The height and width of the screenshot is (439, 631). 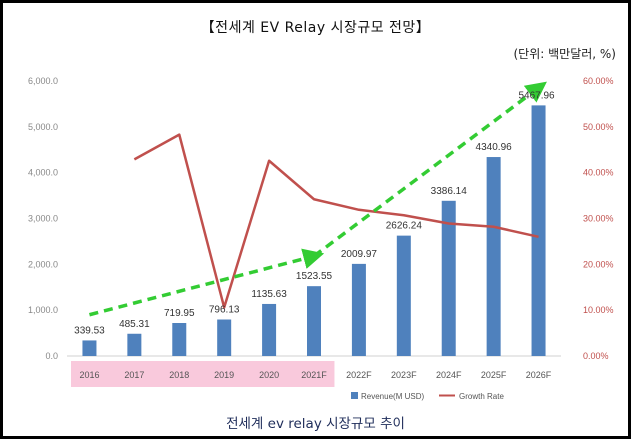 What do you see at coordinates (269, 294) in the screenshot?
I see `data-label: 1135.63` at bounding box center [269, 294].